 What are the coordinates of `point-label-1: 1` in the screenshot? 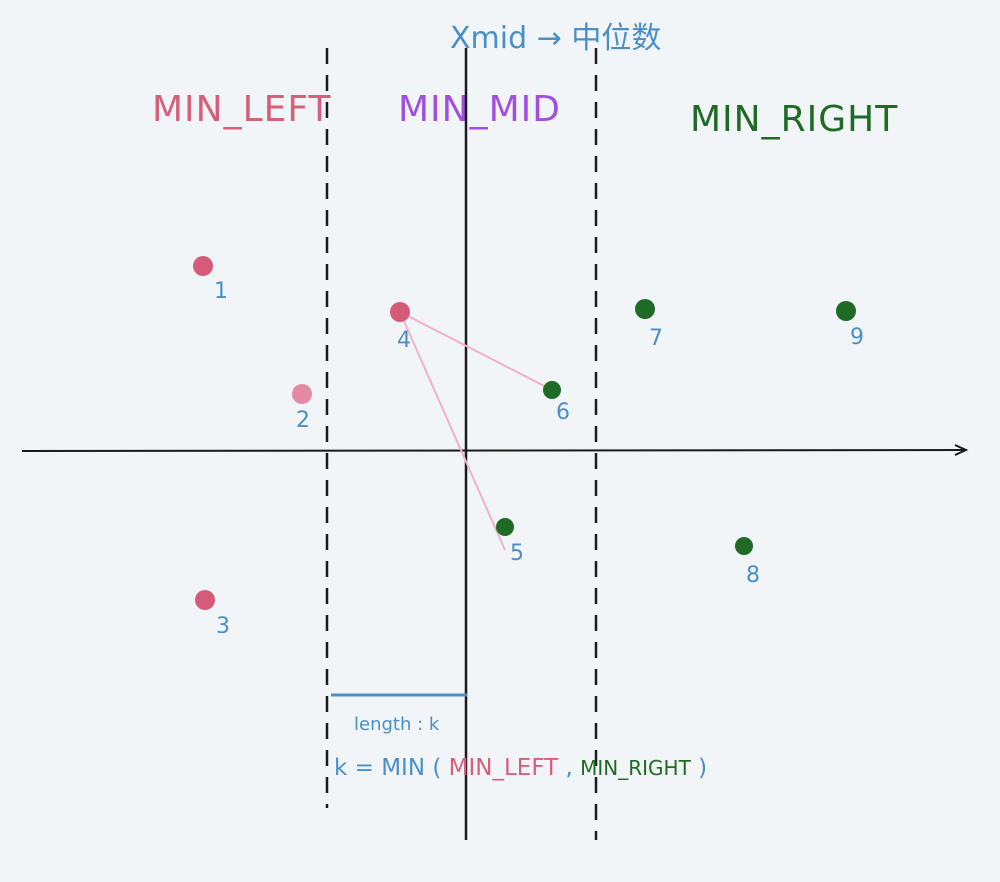 It's located at (221, 291).